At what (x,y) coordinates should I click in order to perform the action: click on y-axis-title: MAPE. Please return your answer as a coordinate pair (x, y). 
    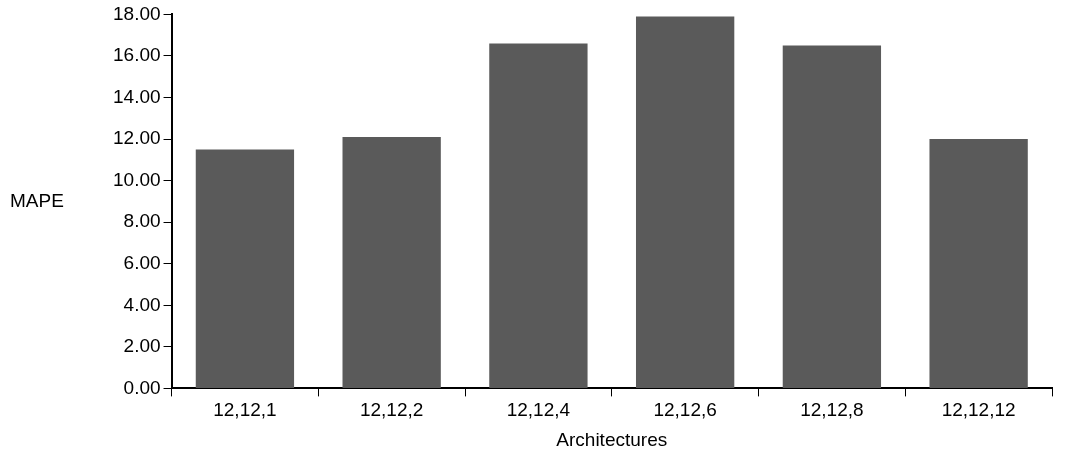
    Looking at the image, I should click on (37, 200).